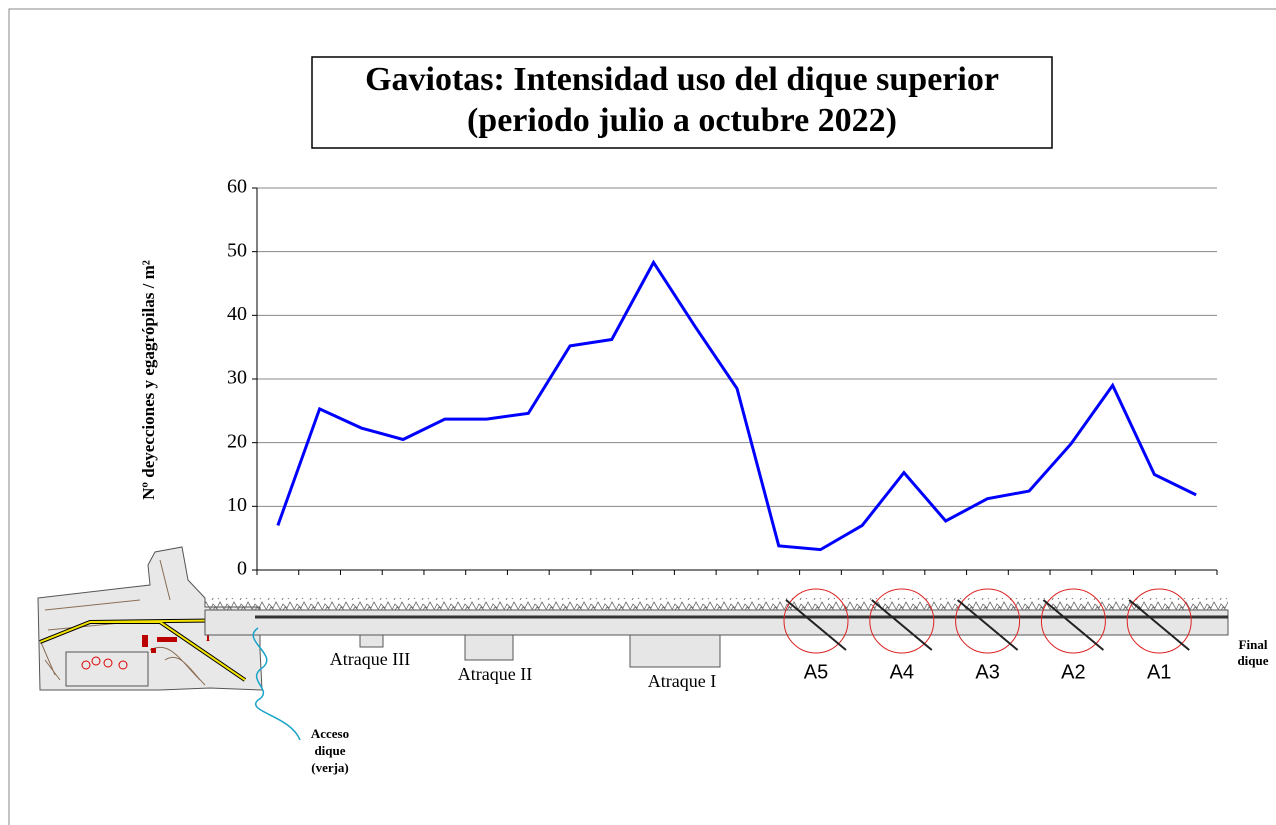 Image resolution: width=1276 pixels, height=825 pixels. Describe the element at coordinates (237, 378) in the screenshot. I see `y-tick-label: 30` at that location.